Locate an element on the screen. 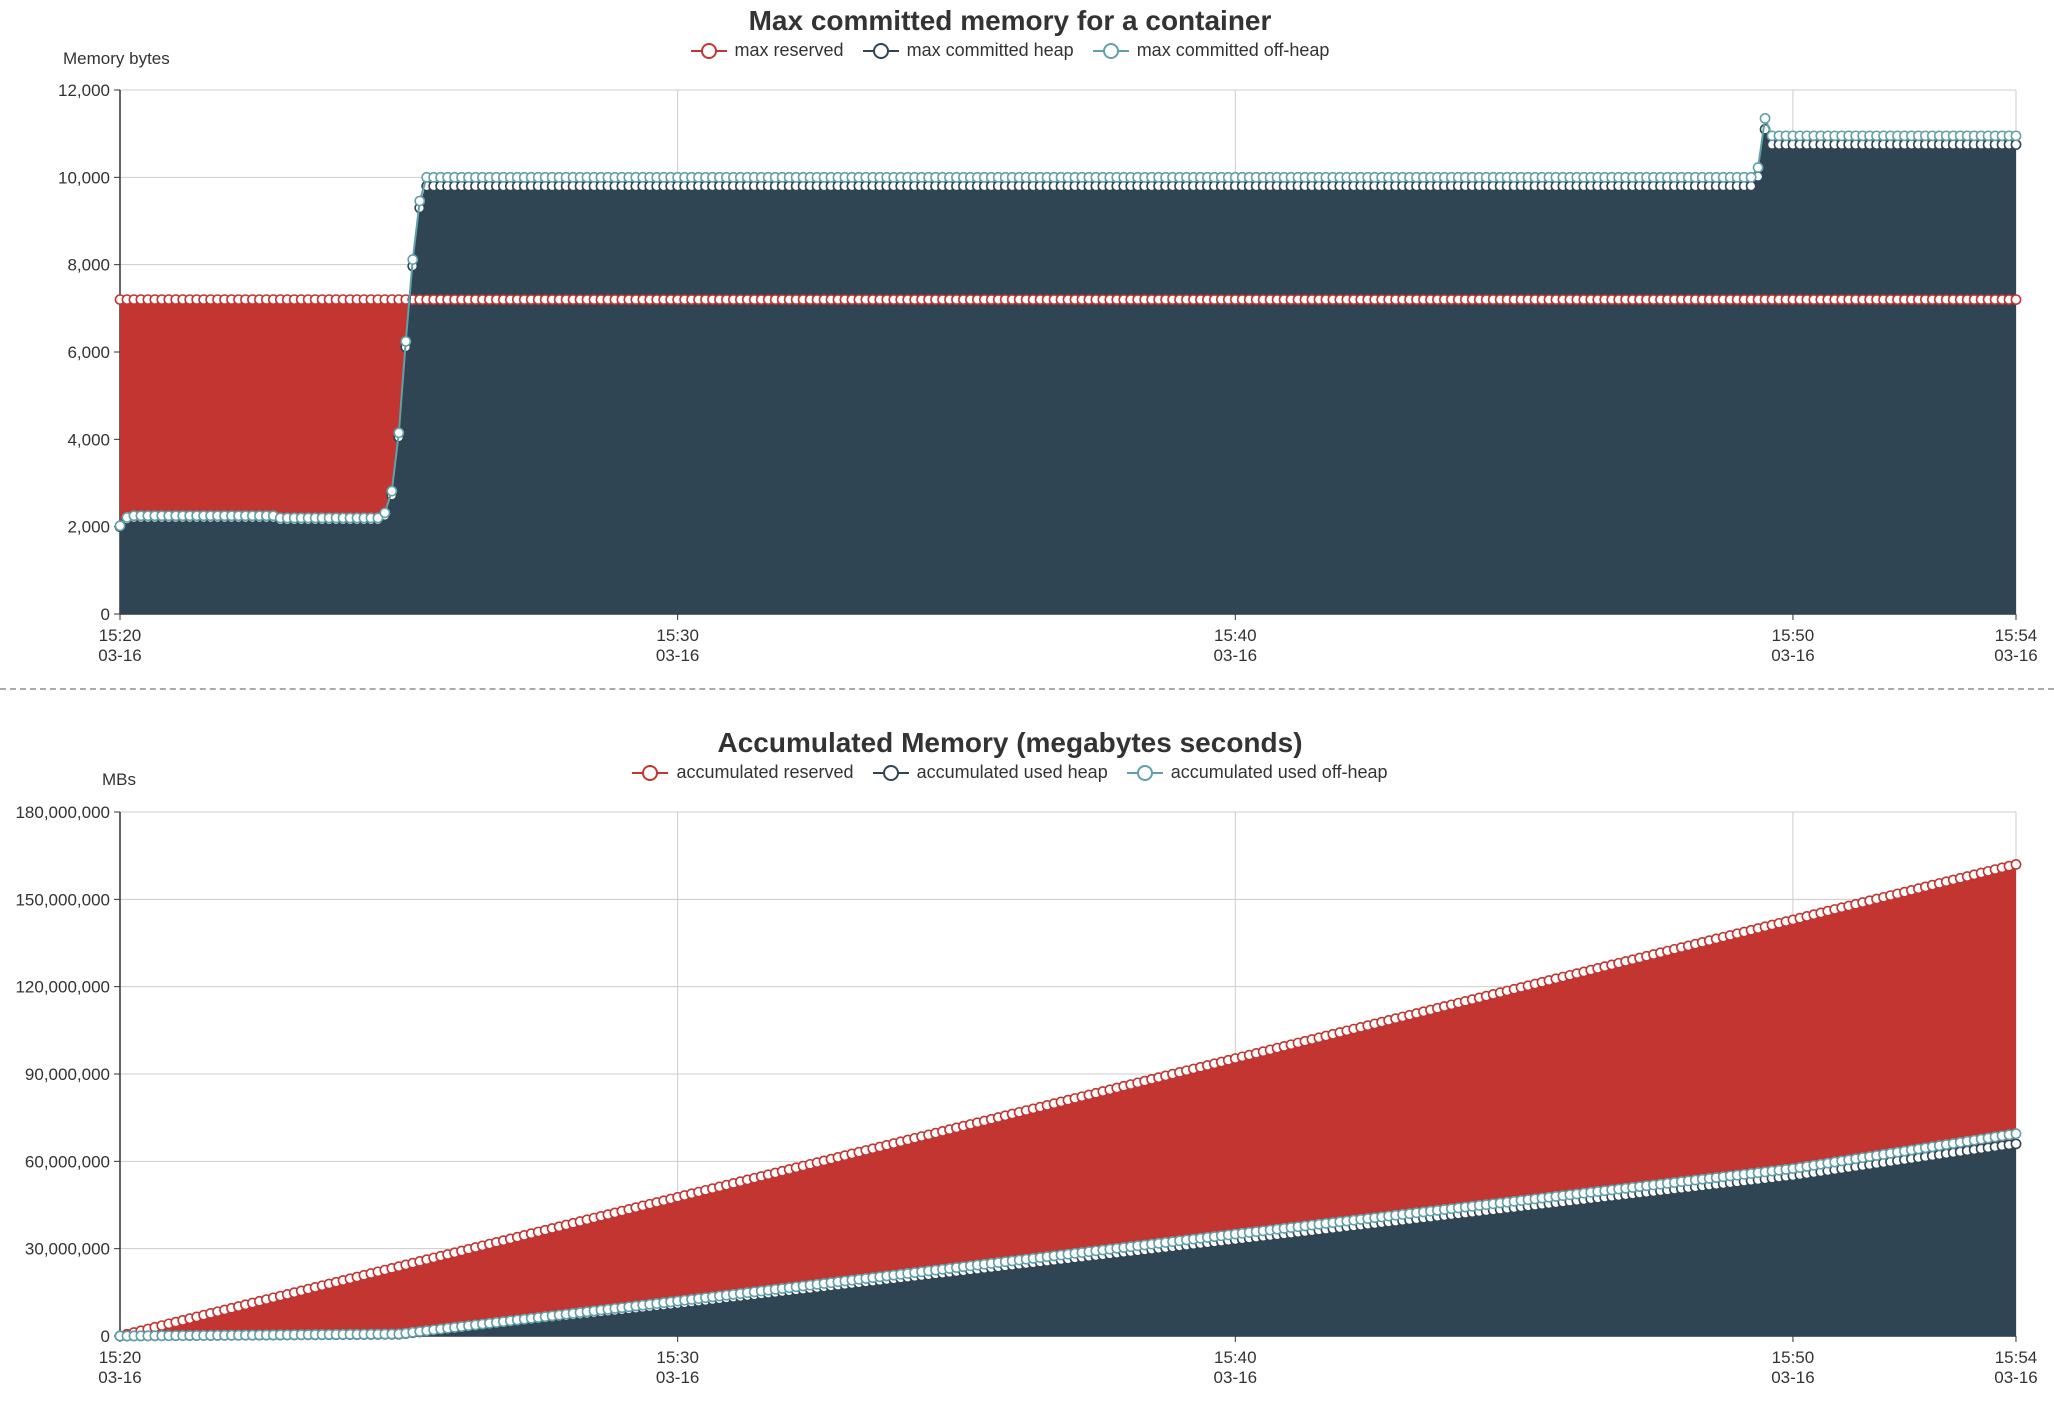 The height and width of the screenshot is (1406, 2054). legend-label: max reserved is located at coordinates (789, 50).